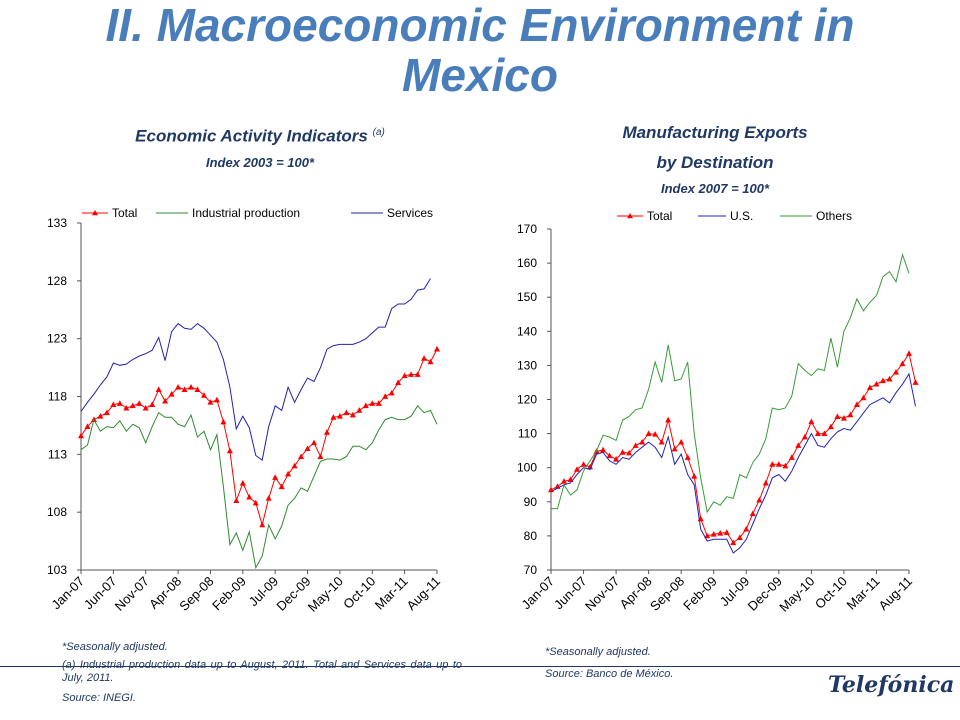 This screenshot has height=720, width=960. I want to click on x-tick-label: Feb-09, so click(229, 594).